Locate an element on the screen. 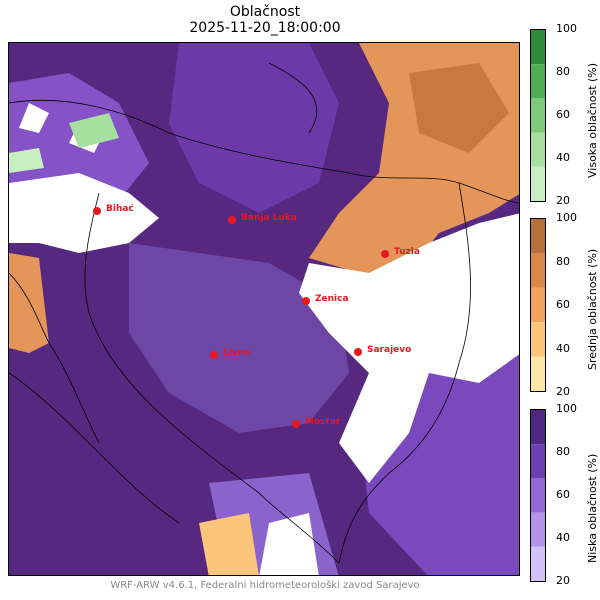 The image size is (600, 600). colorbar-mid-tick: 20 is located at coordinates (563, 391).